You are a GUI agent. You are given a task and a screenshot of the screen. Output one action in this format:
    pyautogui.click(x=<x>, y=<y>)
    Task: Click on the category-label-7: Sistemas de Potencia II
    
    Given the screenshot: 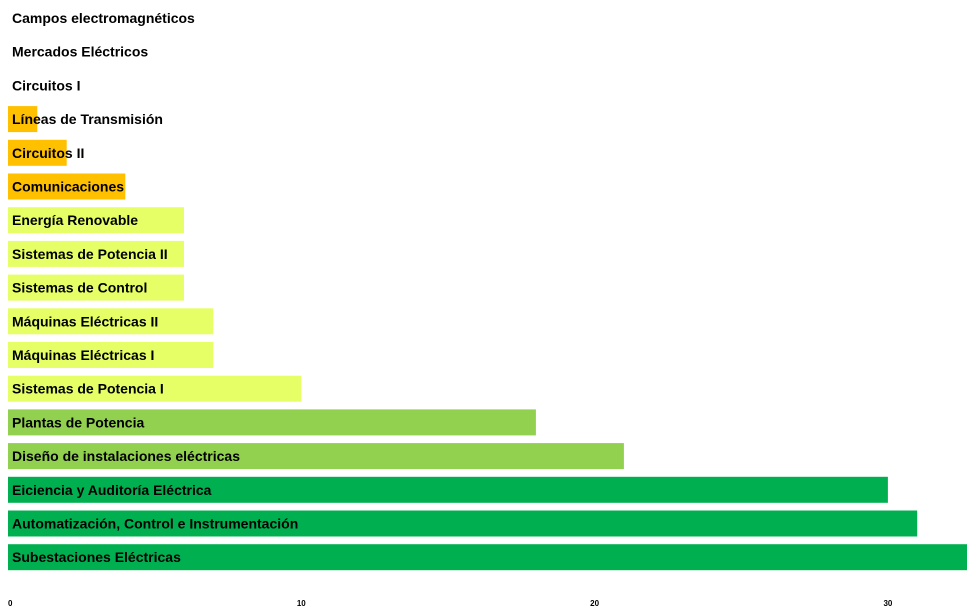 What is the action you would take?
    pyautogui.click(x=90, y=254)
    